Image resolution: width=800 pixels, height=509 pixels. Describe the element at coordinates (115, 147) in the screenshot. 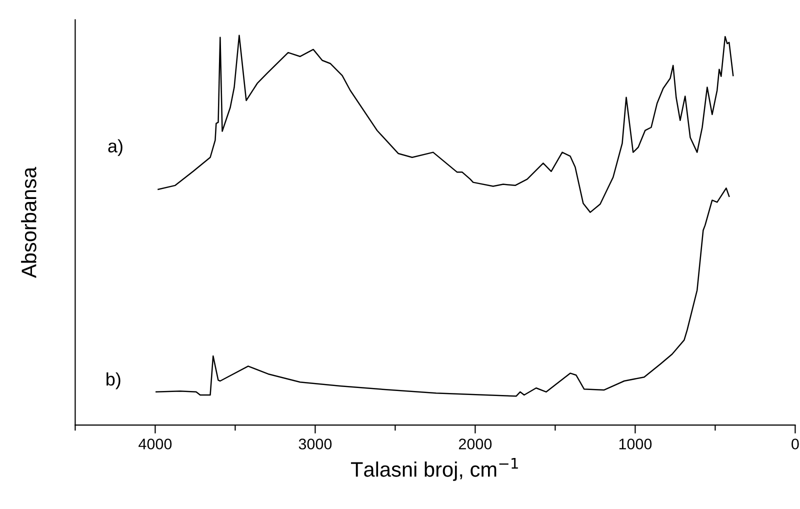

I see `text: a)` at that location.